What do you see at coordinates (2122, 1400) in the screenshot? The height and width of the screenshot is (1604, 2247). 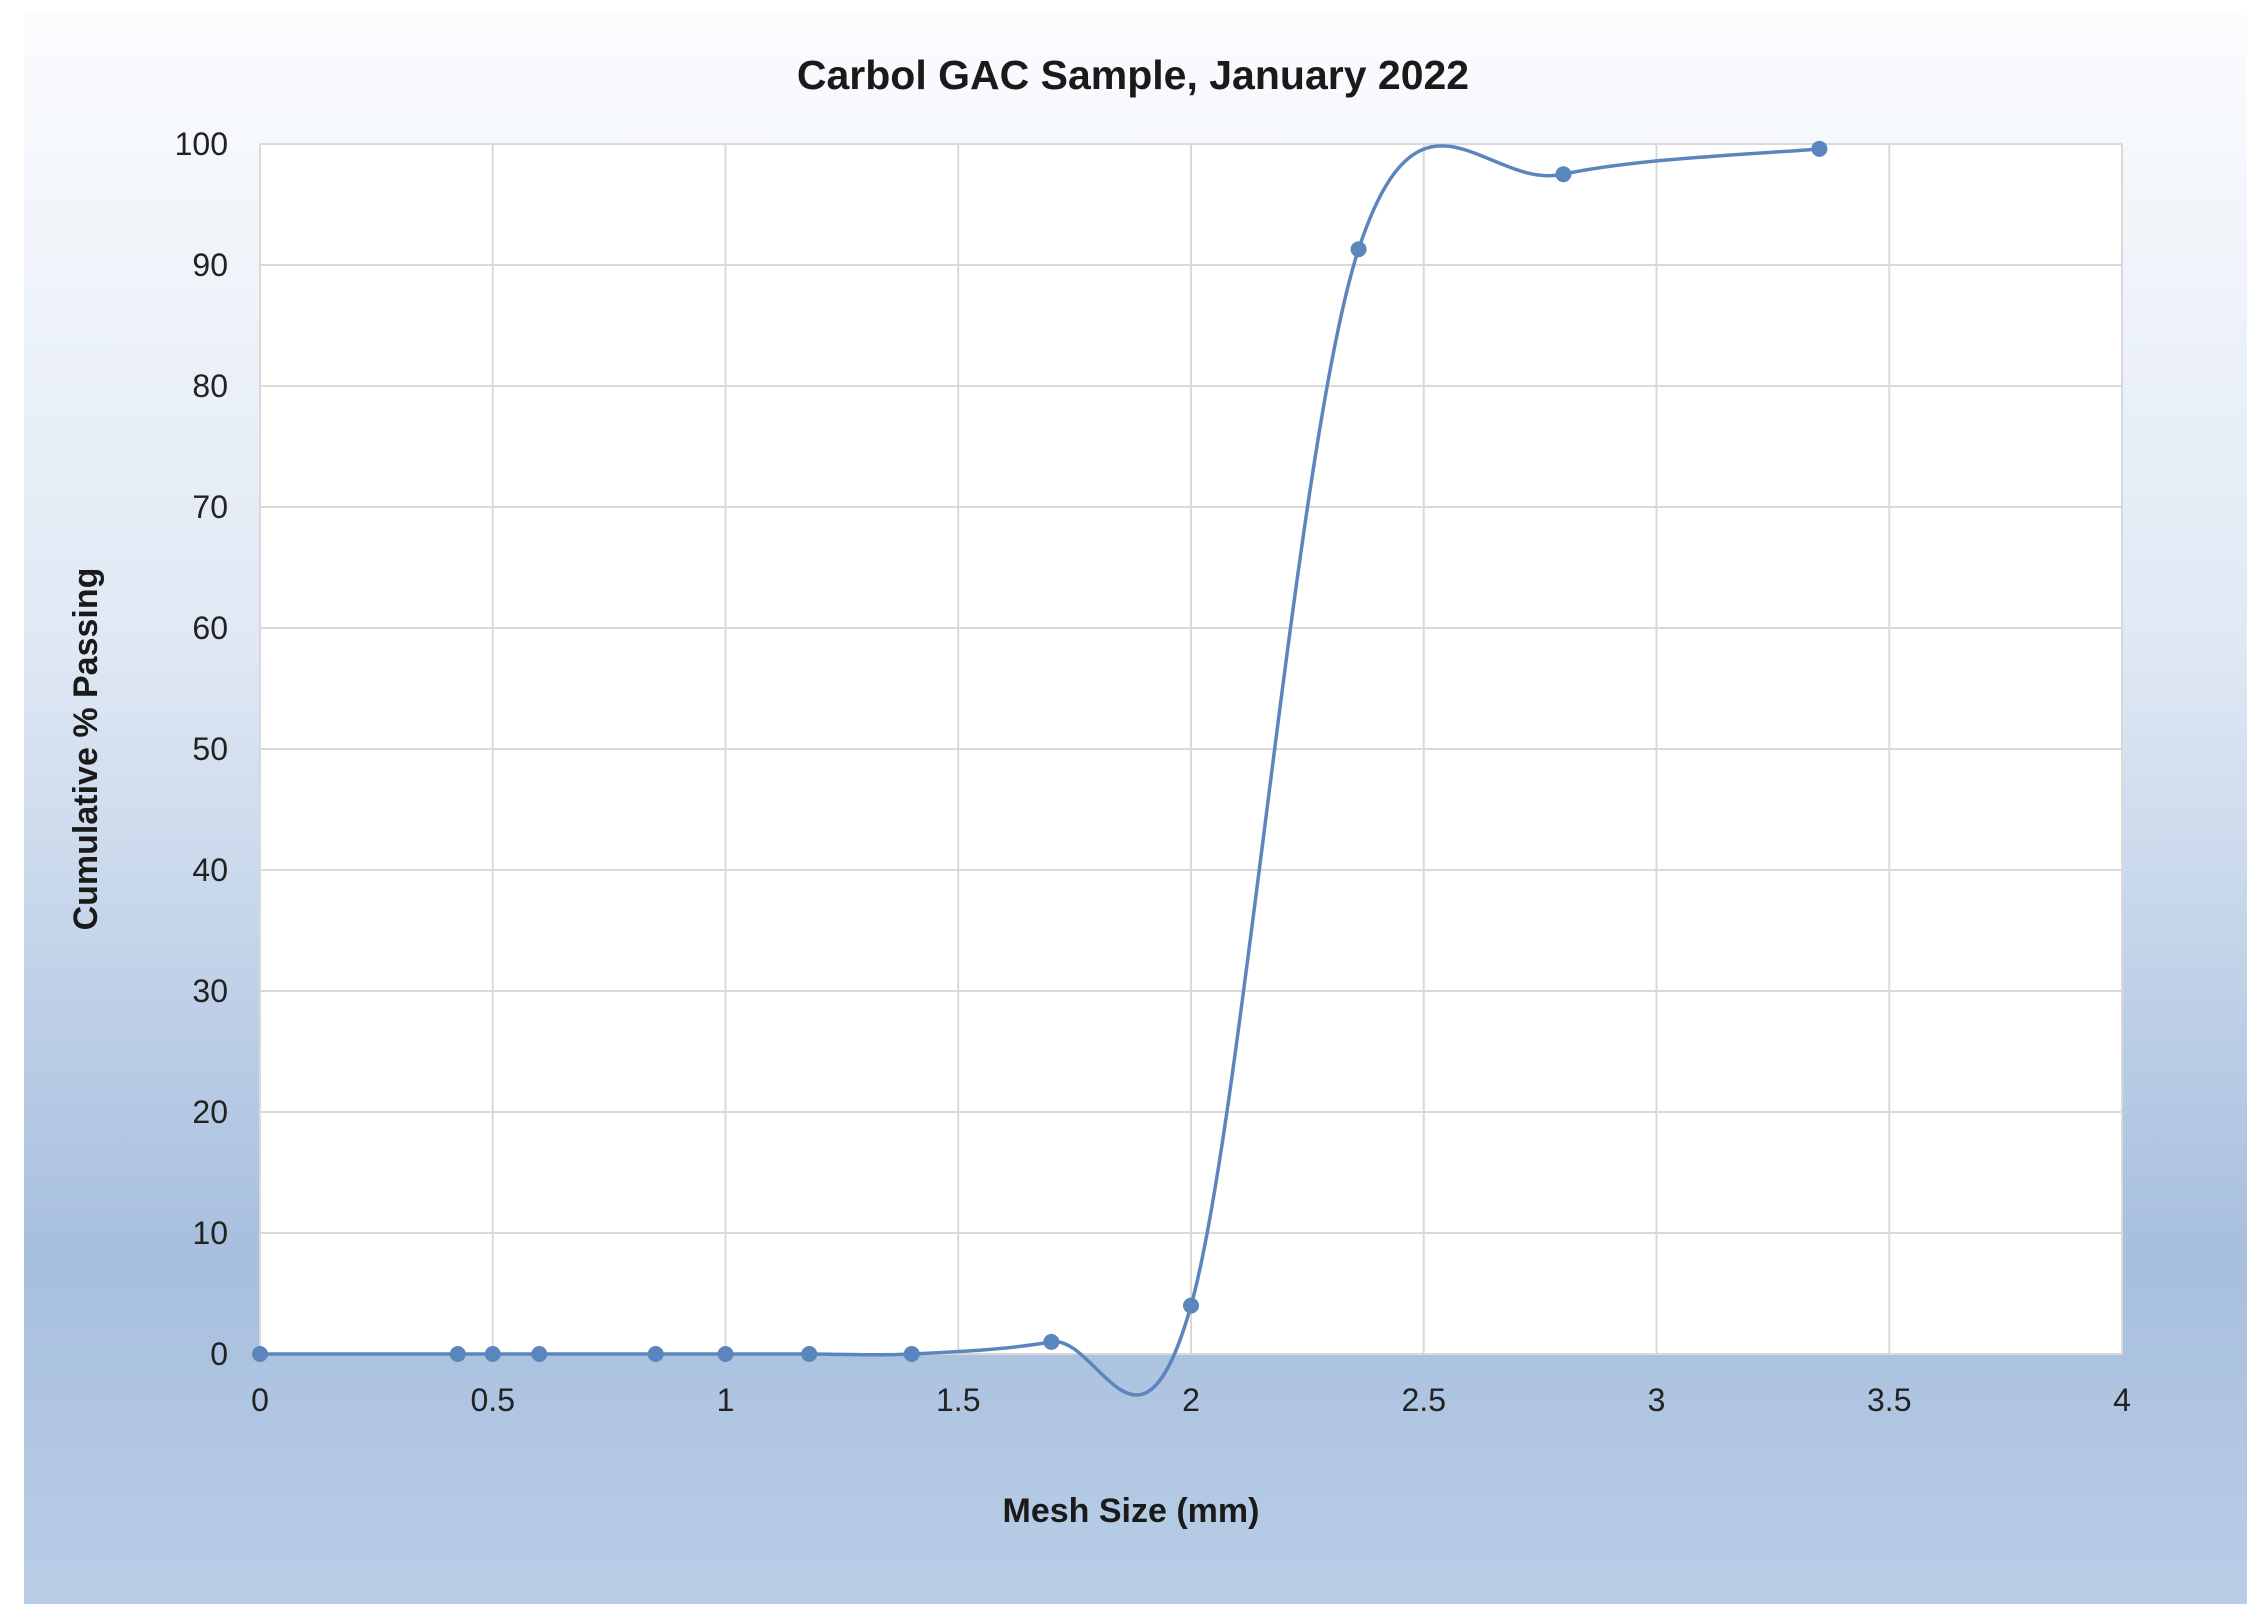 I see `x-tick-label: 4` at bounding box center [2122, 1400].